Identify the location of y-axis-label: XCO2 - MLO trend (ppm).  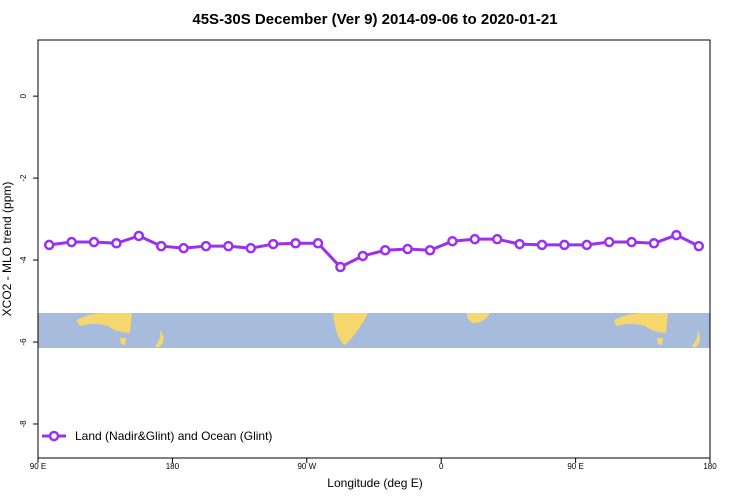
(7, 249).